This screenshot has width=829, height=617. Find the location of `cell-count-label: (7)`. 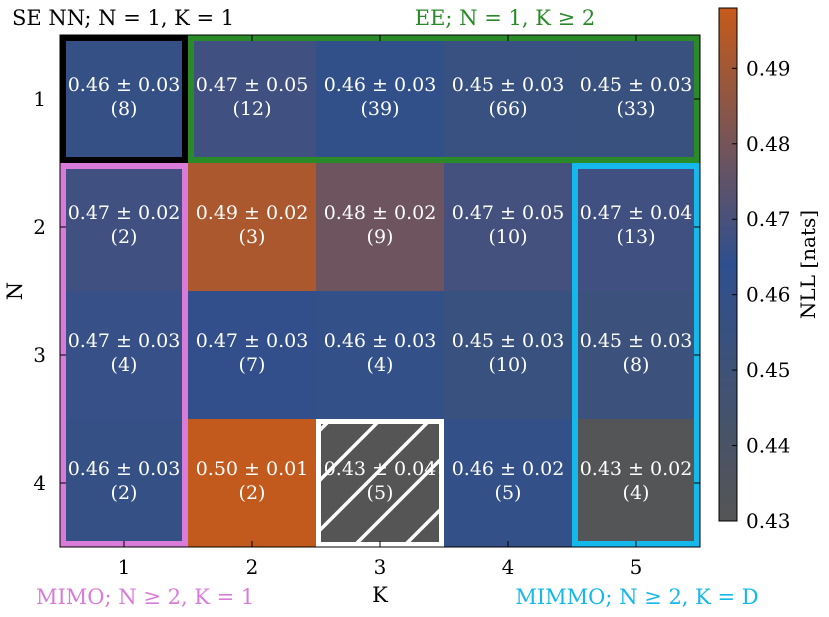

cell-count-label: (7) is located at coordinates (252, 365).